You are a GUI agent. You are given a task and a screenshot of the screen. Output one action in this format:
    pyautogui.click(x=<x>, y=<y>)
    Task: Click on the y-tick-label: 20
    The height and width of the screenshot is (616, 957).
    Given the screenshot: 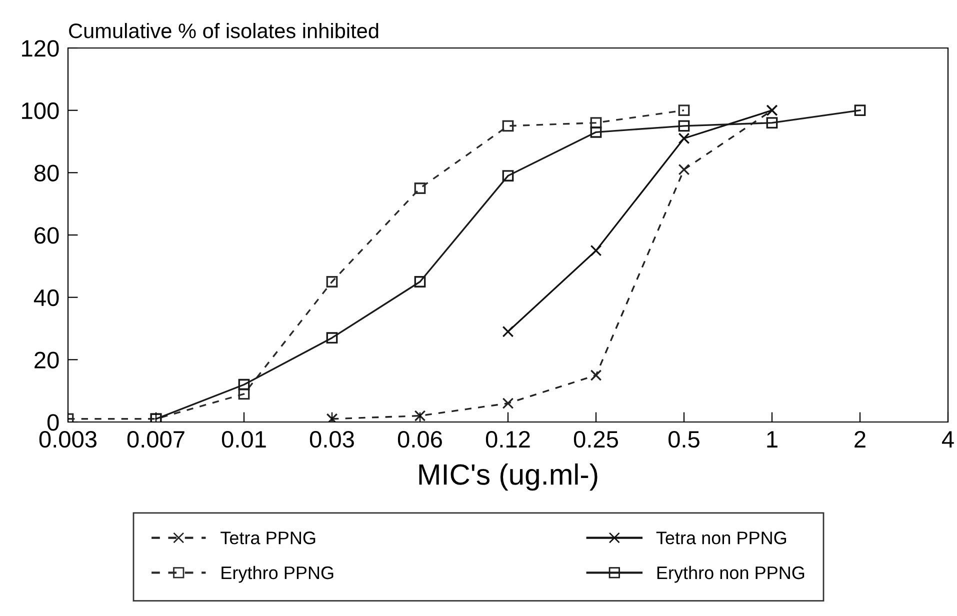 What is the action you would take?
    pyautogui.click(x=46, y=360)
    